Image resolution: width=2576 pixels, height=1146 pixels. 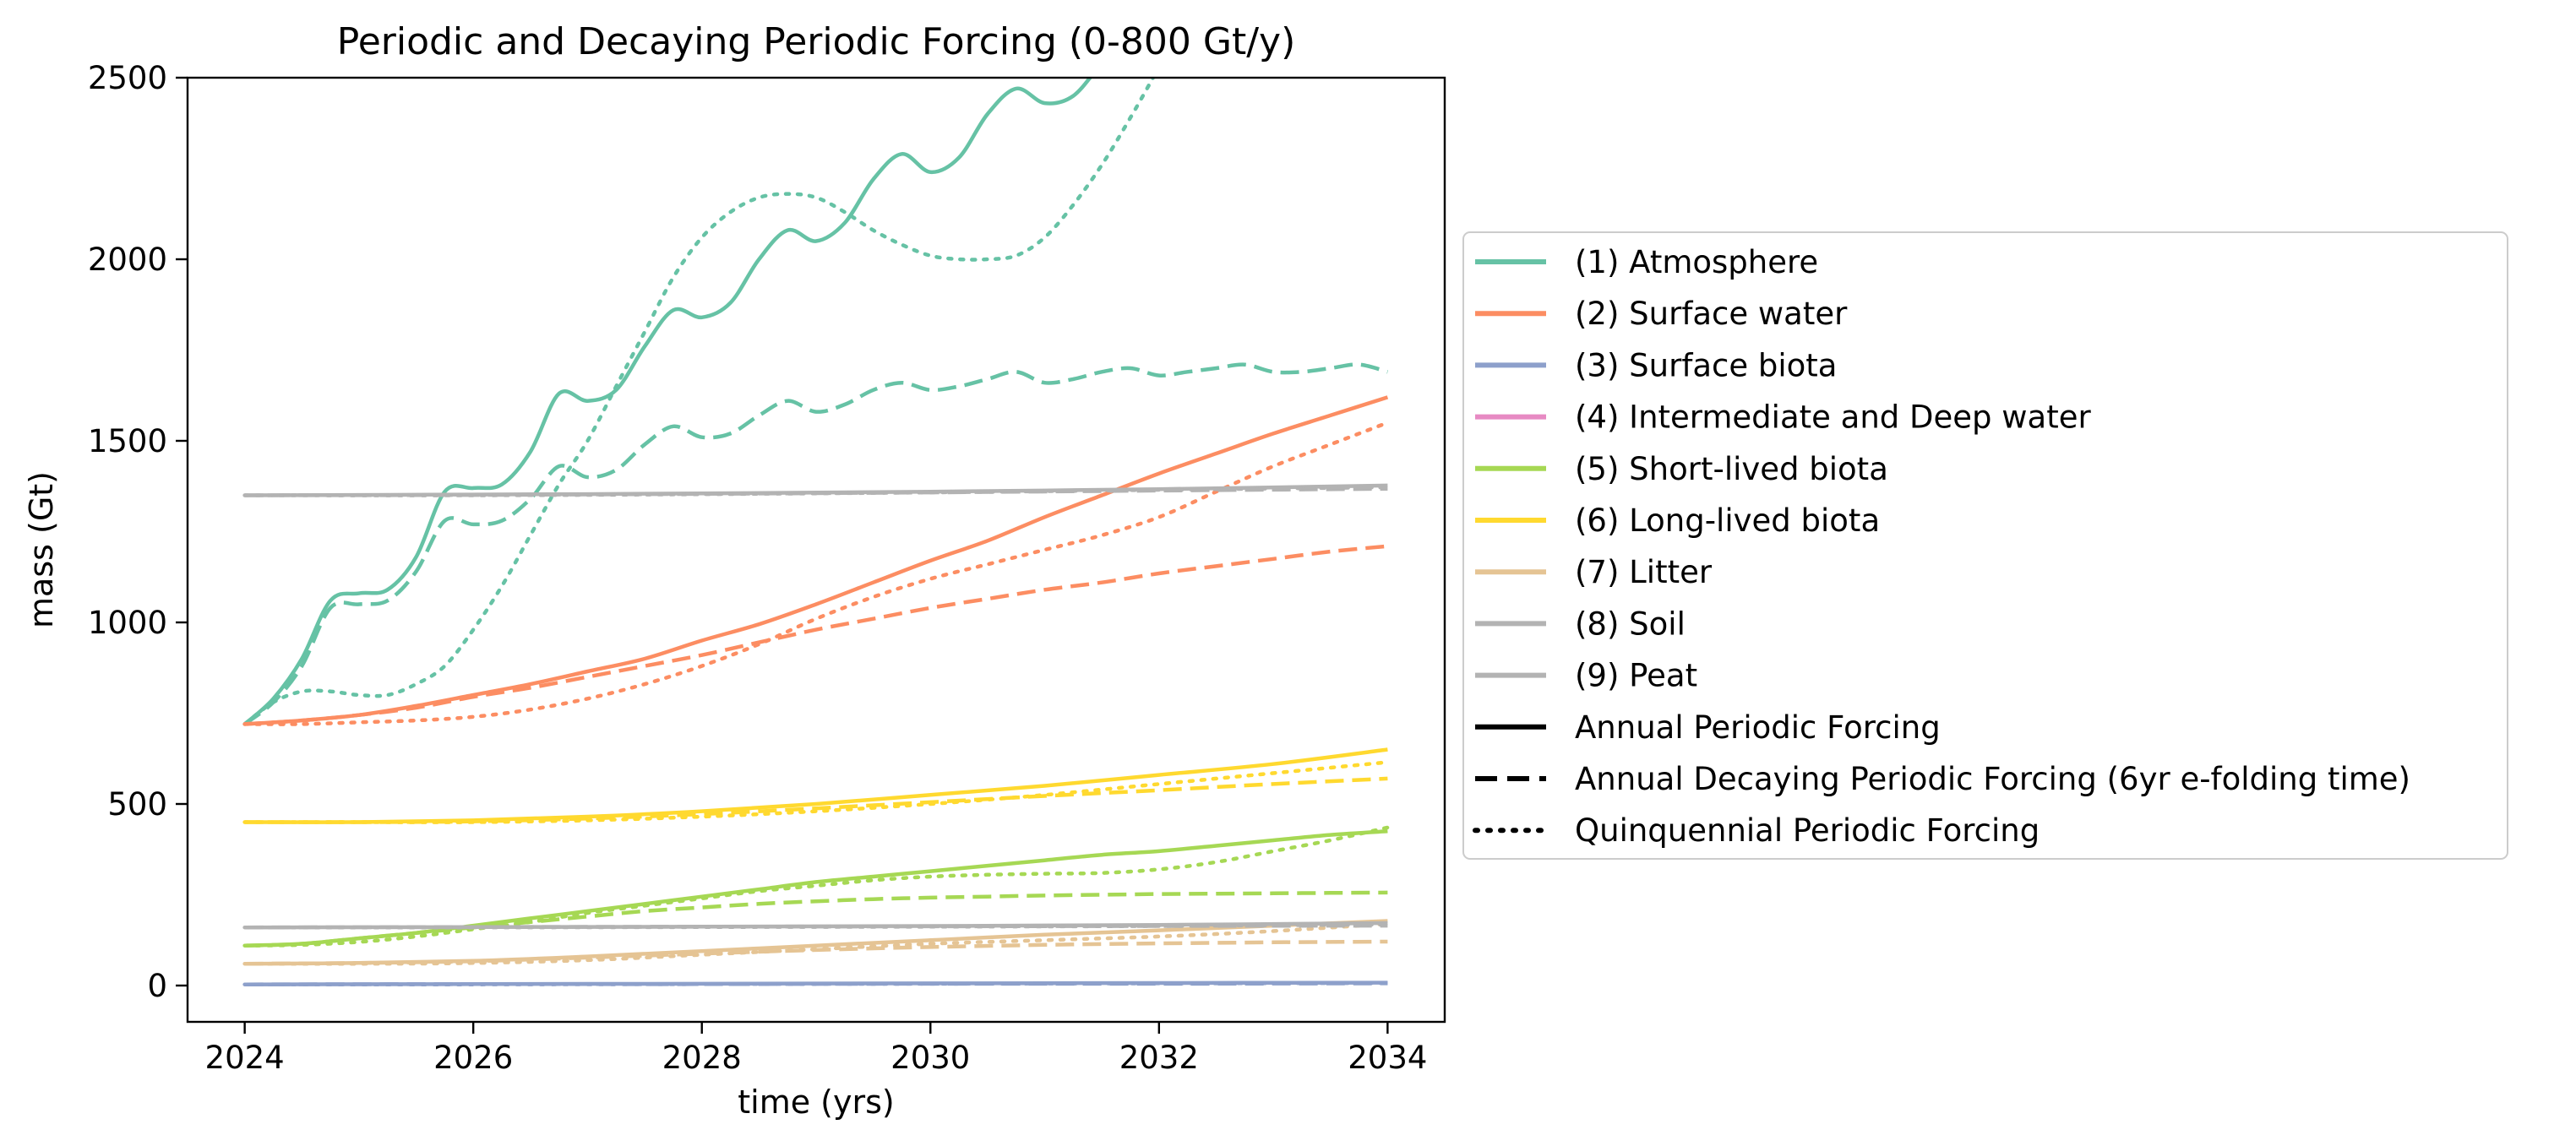 I want to click on series-line-2-dotted, so click(x=816, y=573).